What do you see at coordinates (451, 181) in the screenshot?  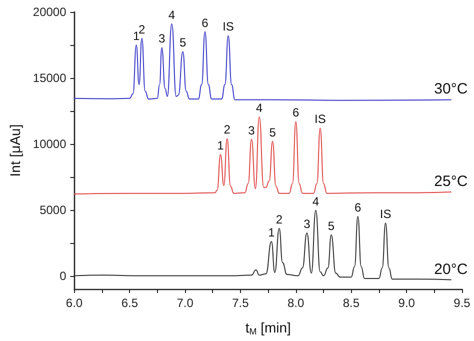 I see `annotation: 25°C` at bounding box center [451, 181].